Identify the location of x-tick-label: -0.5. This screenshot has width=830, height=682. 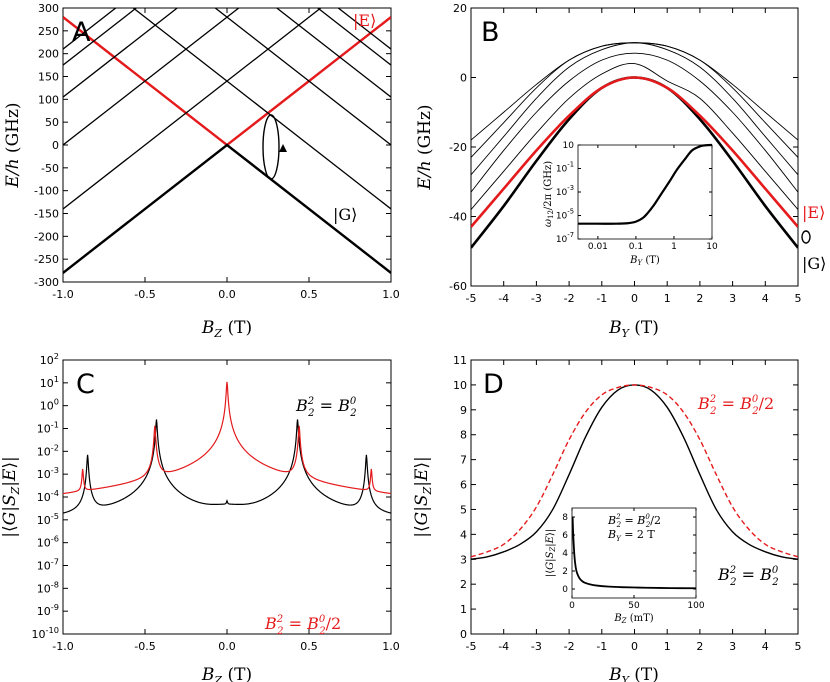
(144, 294).